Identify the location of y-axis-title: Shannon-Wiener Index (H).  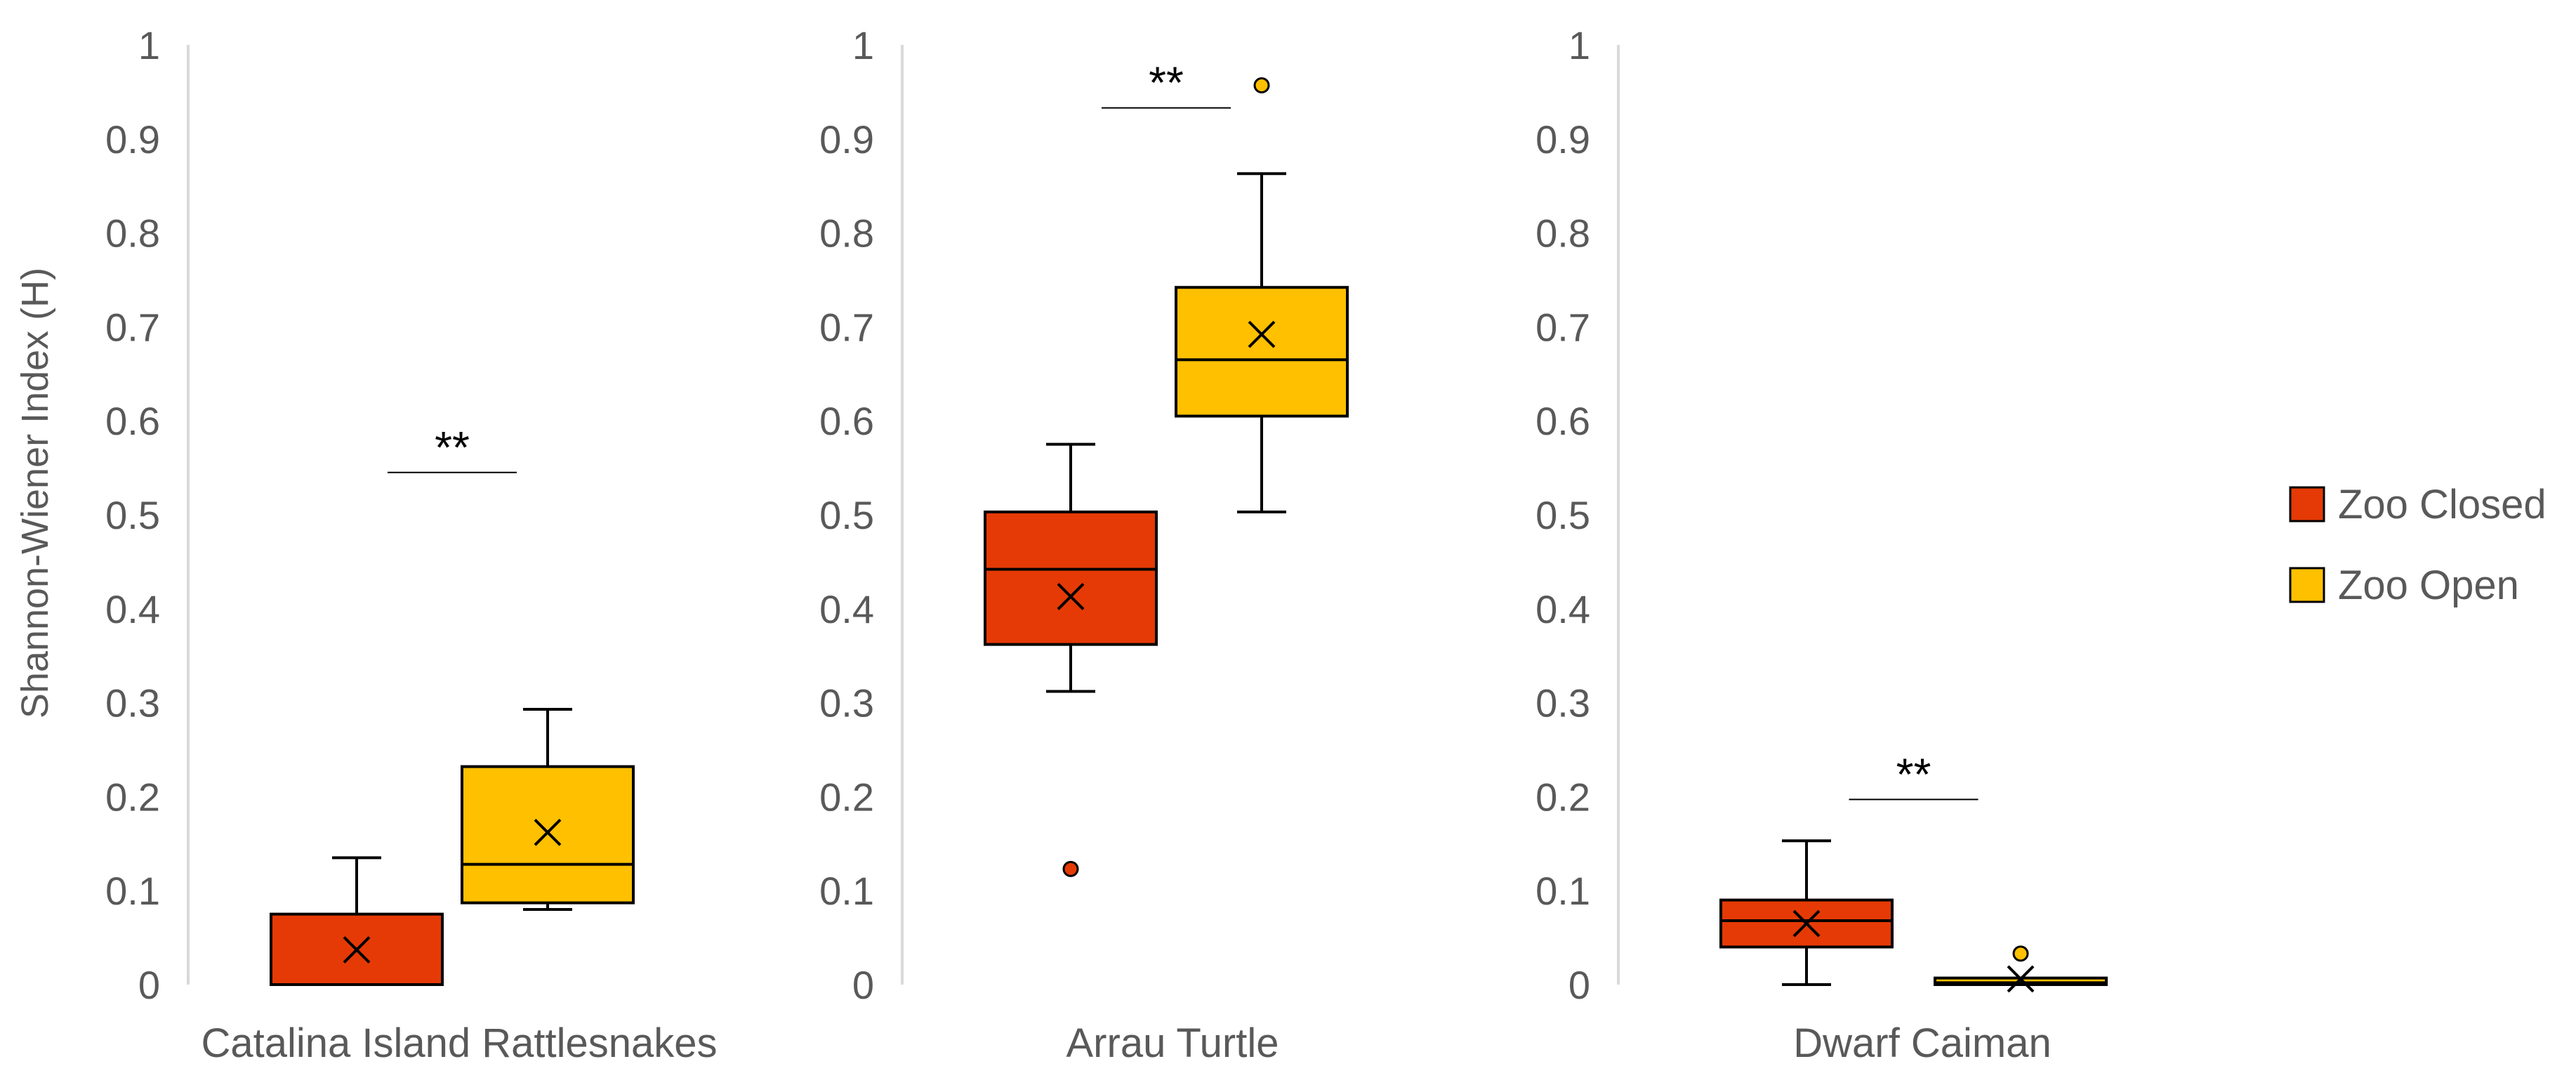
(35, 493).